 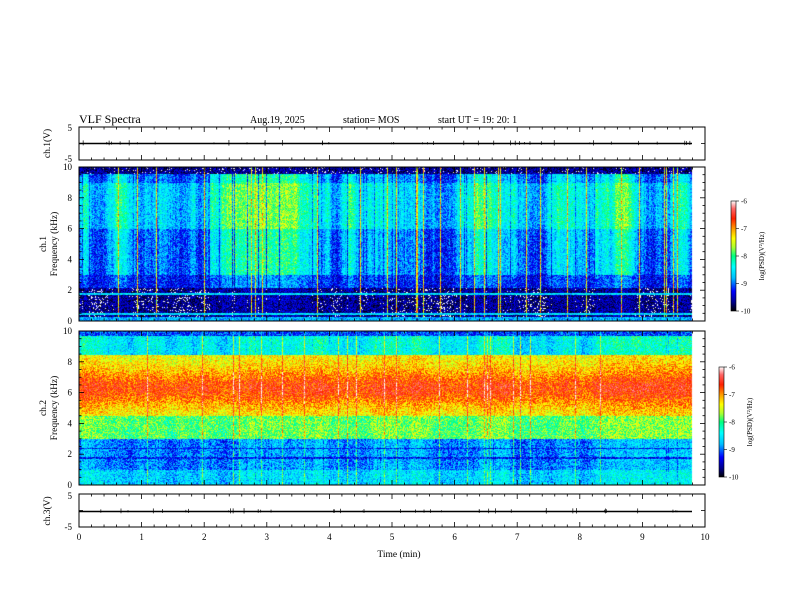 I want to click on ch1-freq-tick-label: 2, so click(x=70, y=290).